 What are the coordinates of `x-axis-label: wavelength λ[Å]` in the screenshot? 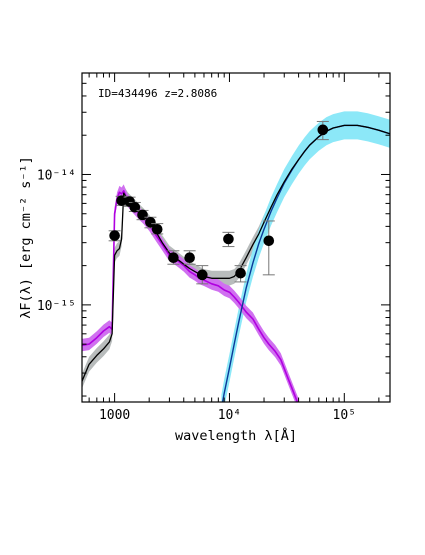 It's located at (236, 435).